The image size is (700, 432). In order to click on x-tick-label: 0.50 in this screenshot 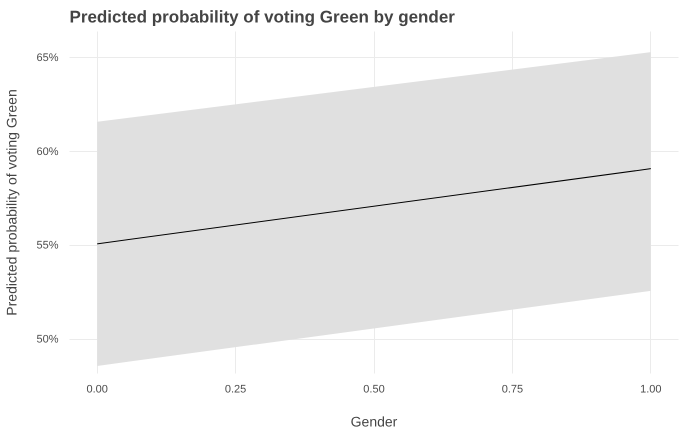, I will do `click(374, 390)`.